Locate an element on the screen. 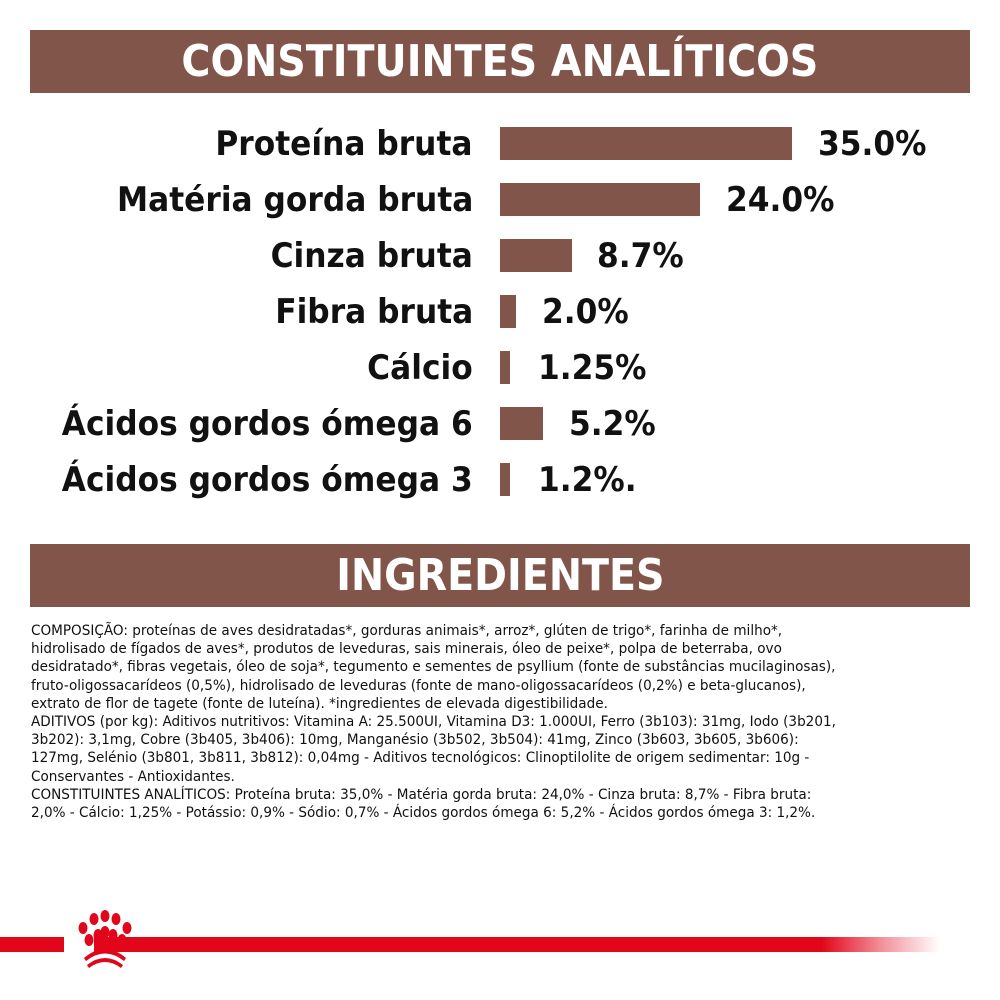  brand-footer is located at coordinates (500, 940).